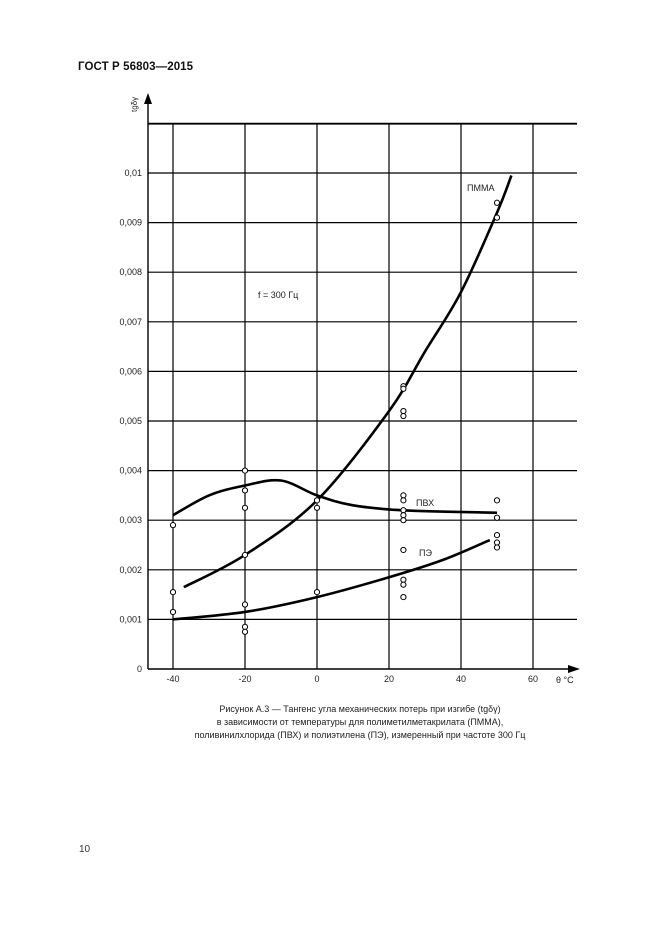  I want to click on x-tick-label: 60, so click(533, 679).